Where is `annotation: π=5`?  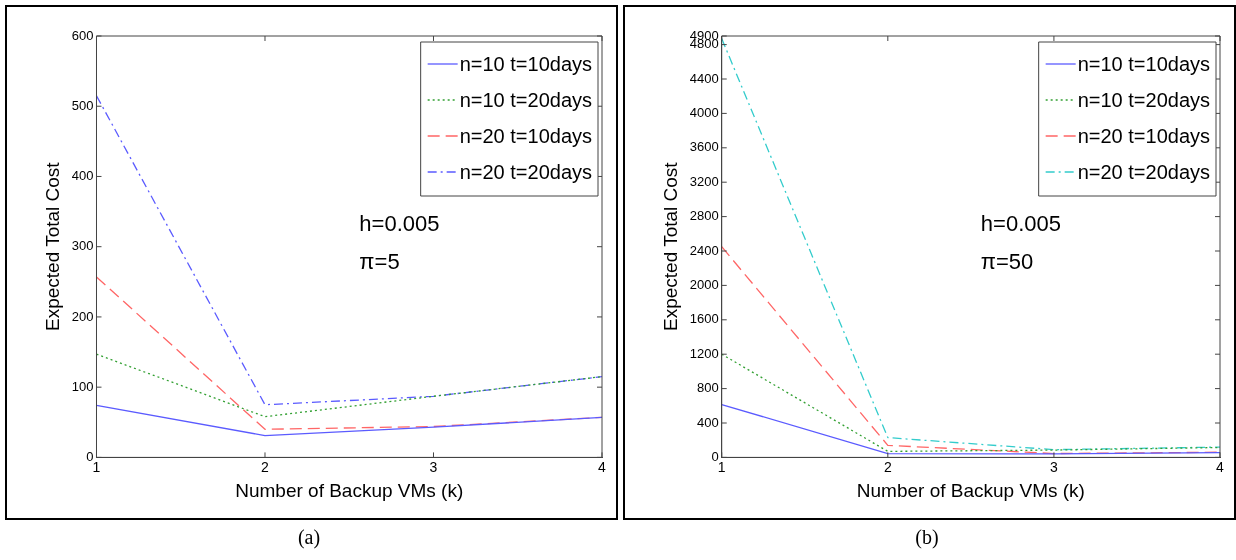 annotation: π=5 is located at coordinates (379, 261).